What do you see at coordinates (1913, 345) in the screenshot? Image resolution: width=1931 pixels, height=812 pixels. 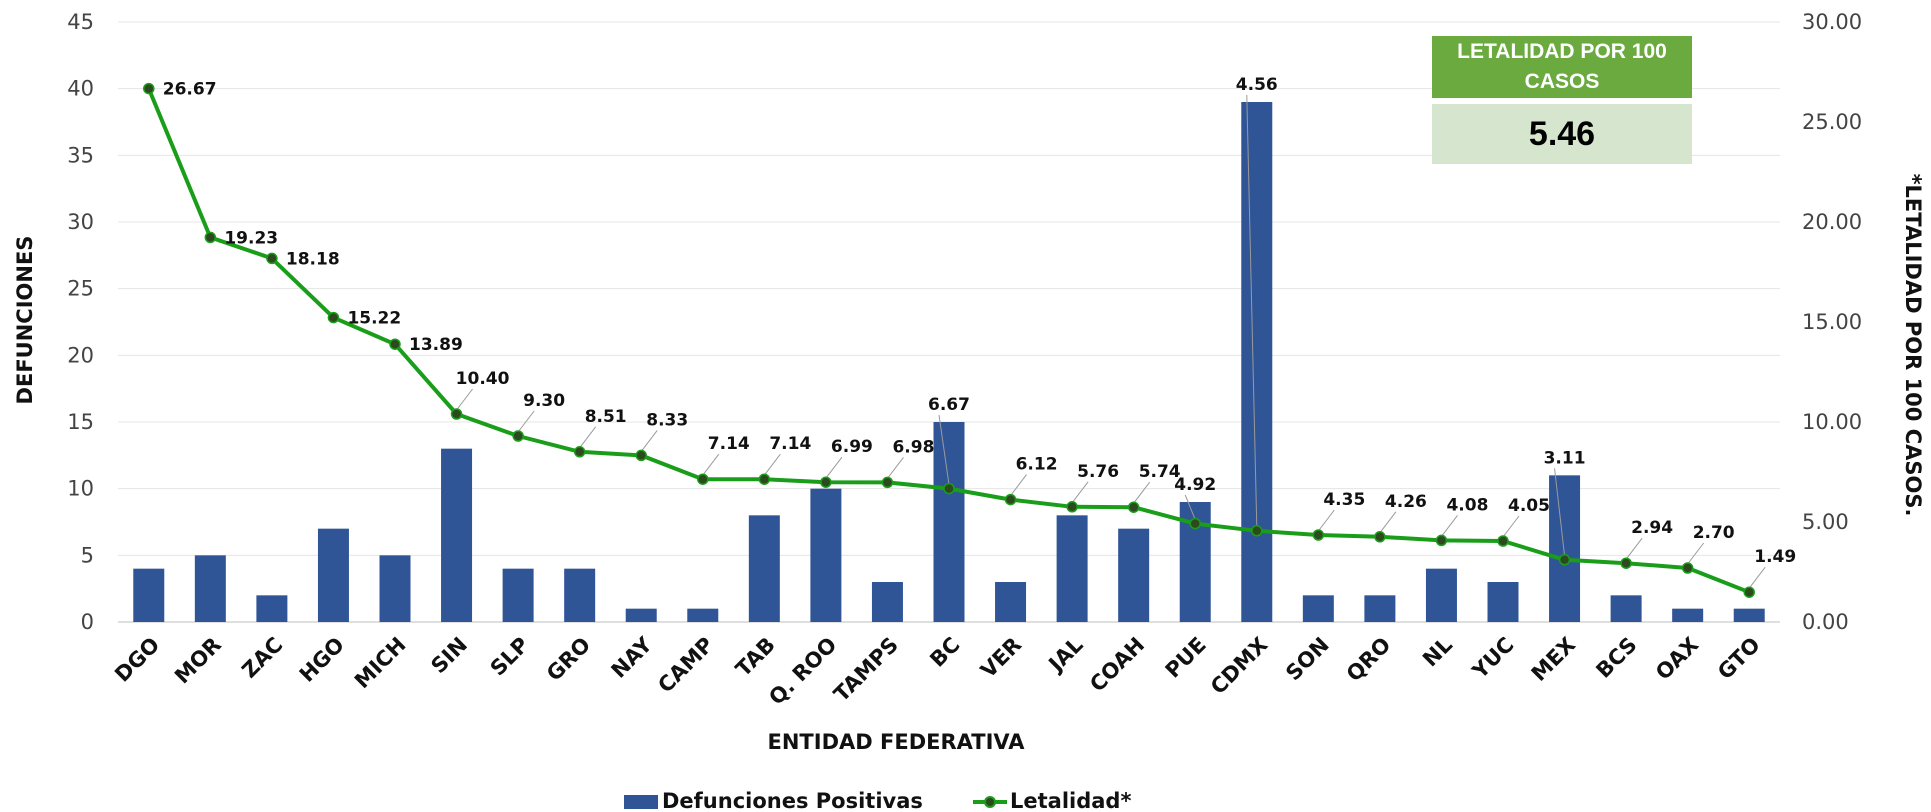 I see `y2-axis-title: *LETALIDAD POR 100 CASOS.` at bounding box center [1913, 345].